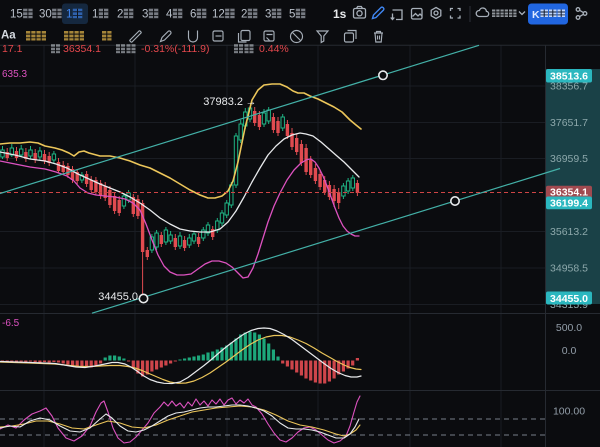 The width and height of the screenshot is (600, 447). Describe the element at coordinates (14, 74) in the screenshot. I see `svg-text: 635.3` at that location.